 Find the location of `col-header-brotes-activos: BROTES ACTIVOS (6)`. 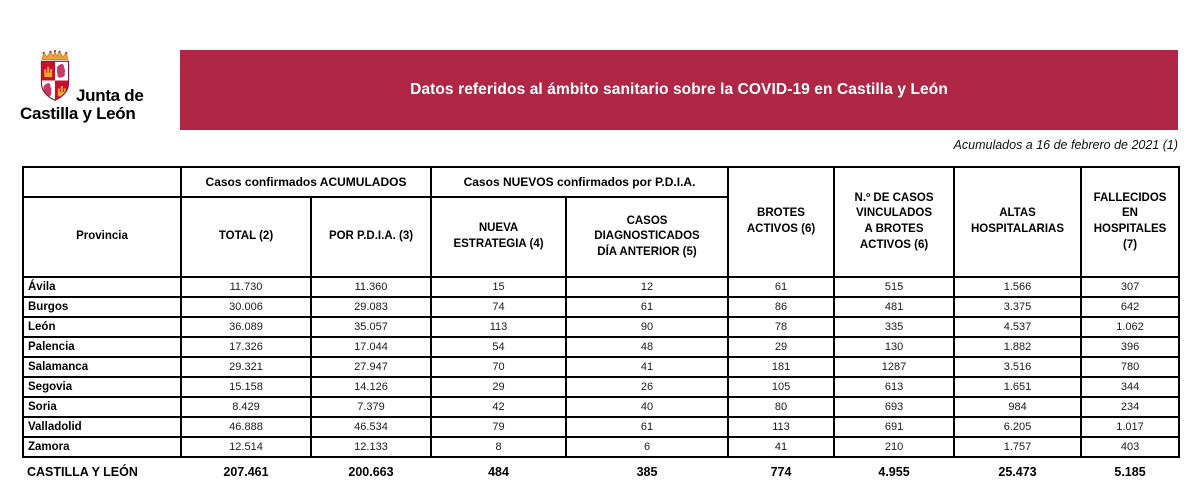

col-header-brotes-activos: BROTES ACTIVOS (6) is located at coordinates (781, 222).